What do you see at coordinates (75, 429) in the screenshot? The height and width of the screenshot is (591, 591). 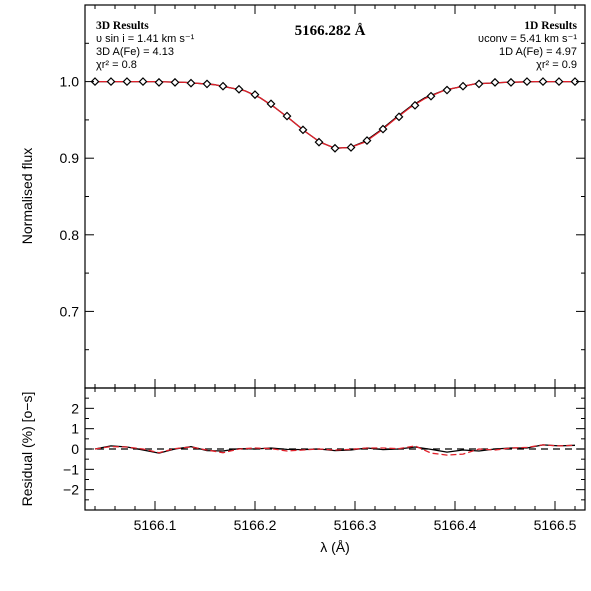 I see `residual-y-tick-label: 1` at bounding box center [75, 429].